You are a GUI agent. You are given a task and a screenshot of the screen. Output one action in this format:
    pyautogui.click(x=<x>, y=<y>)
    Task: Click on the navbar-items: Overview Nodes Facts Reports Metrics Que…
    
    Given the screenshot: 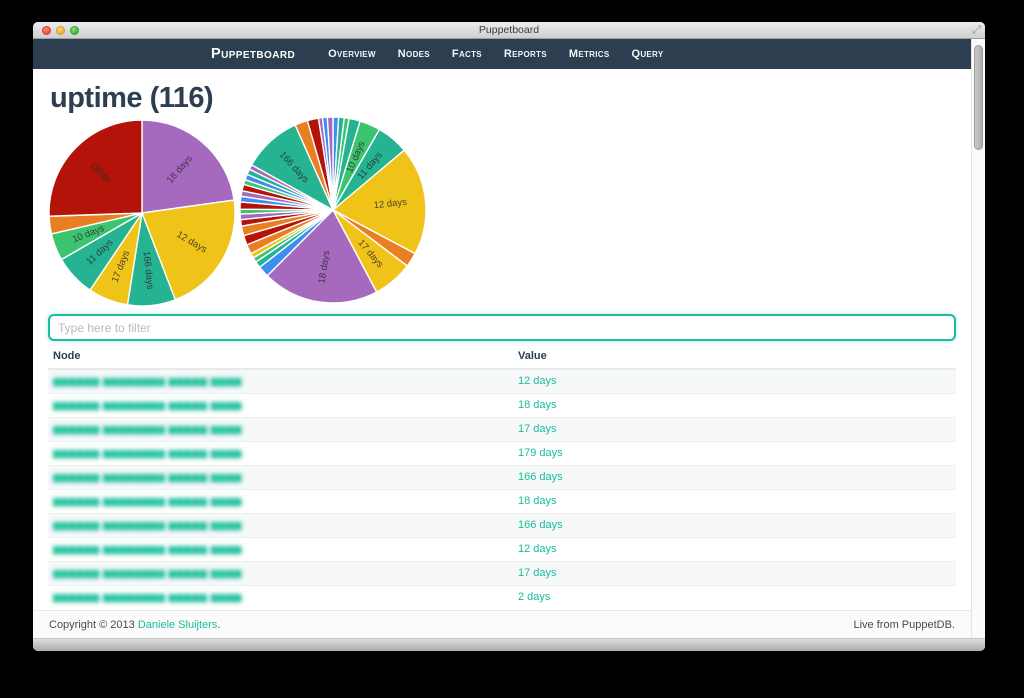 What is the action you would take?
    pyautogui.click(x=495, y=54)
    